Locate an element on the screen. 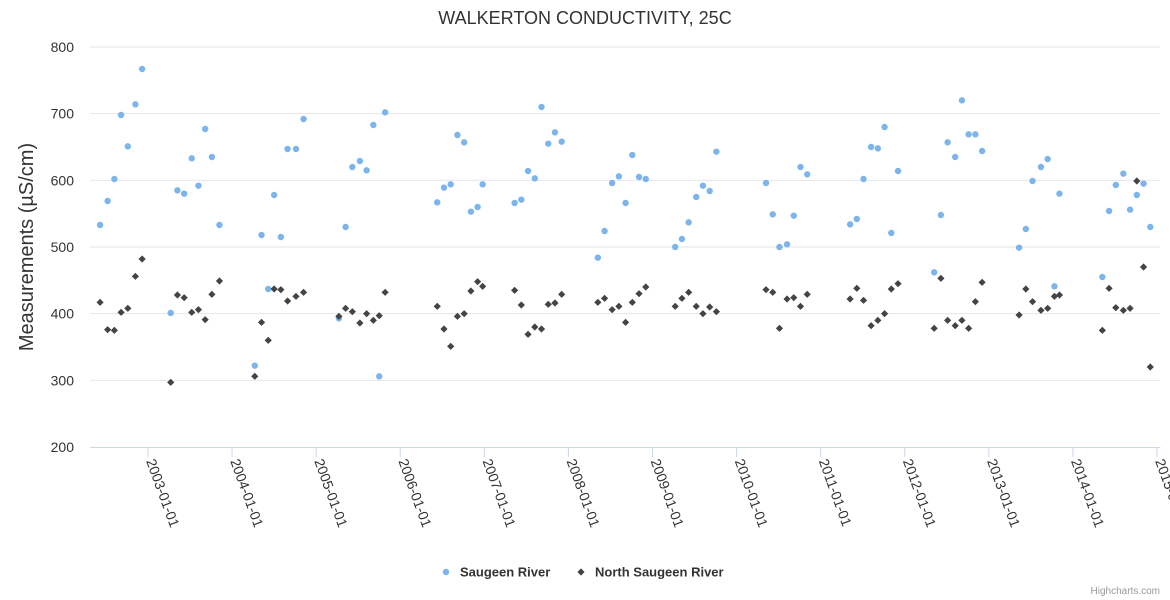 The image size is (1170, 600). credits-link: Highcharts.com is located at coordinates (1125, 591).